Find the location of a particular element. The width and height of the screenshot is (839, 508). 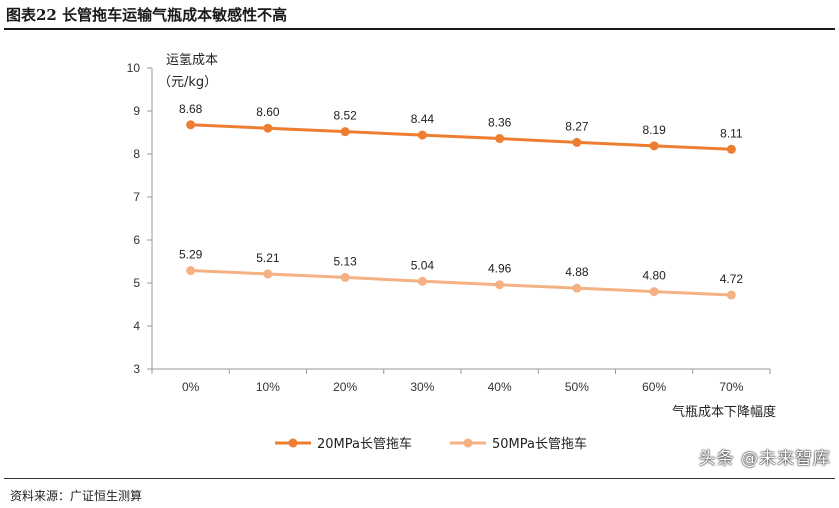

chart-legend: 20MPa长管拖车 50MPa长管拖车 is located at coordinates (431, 444).